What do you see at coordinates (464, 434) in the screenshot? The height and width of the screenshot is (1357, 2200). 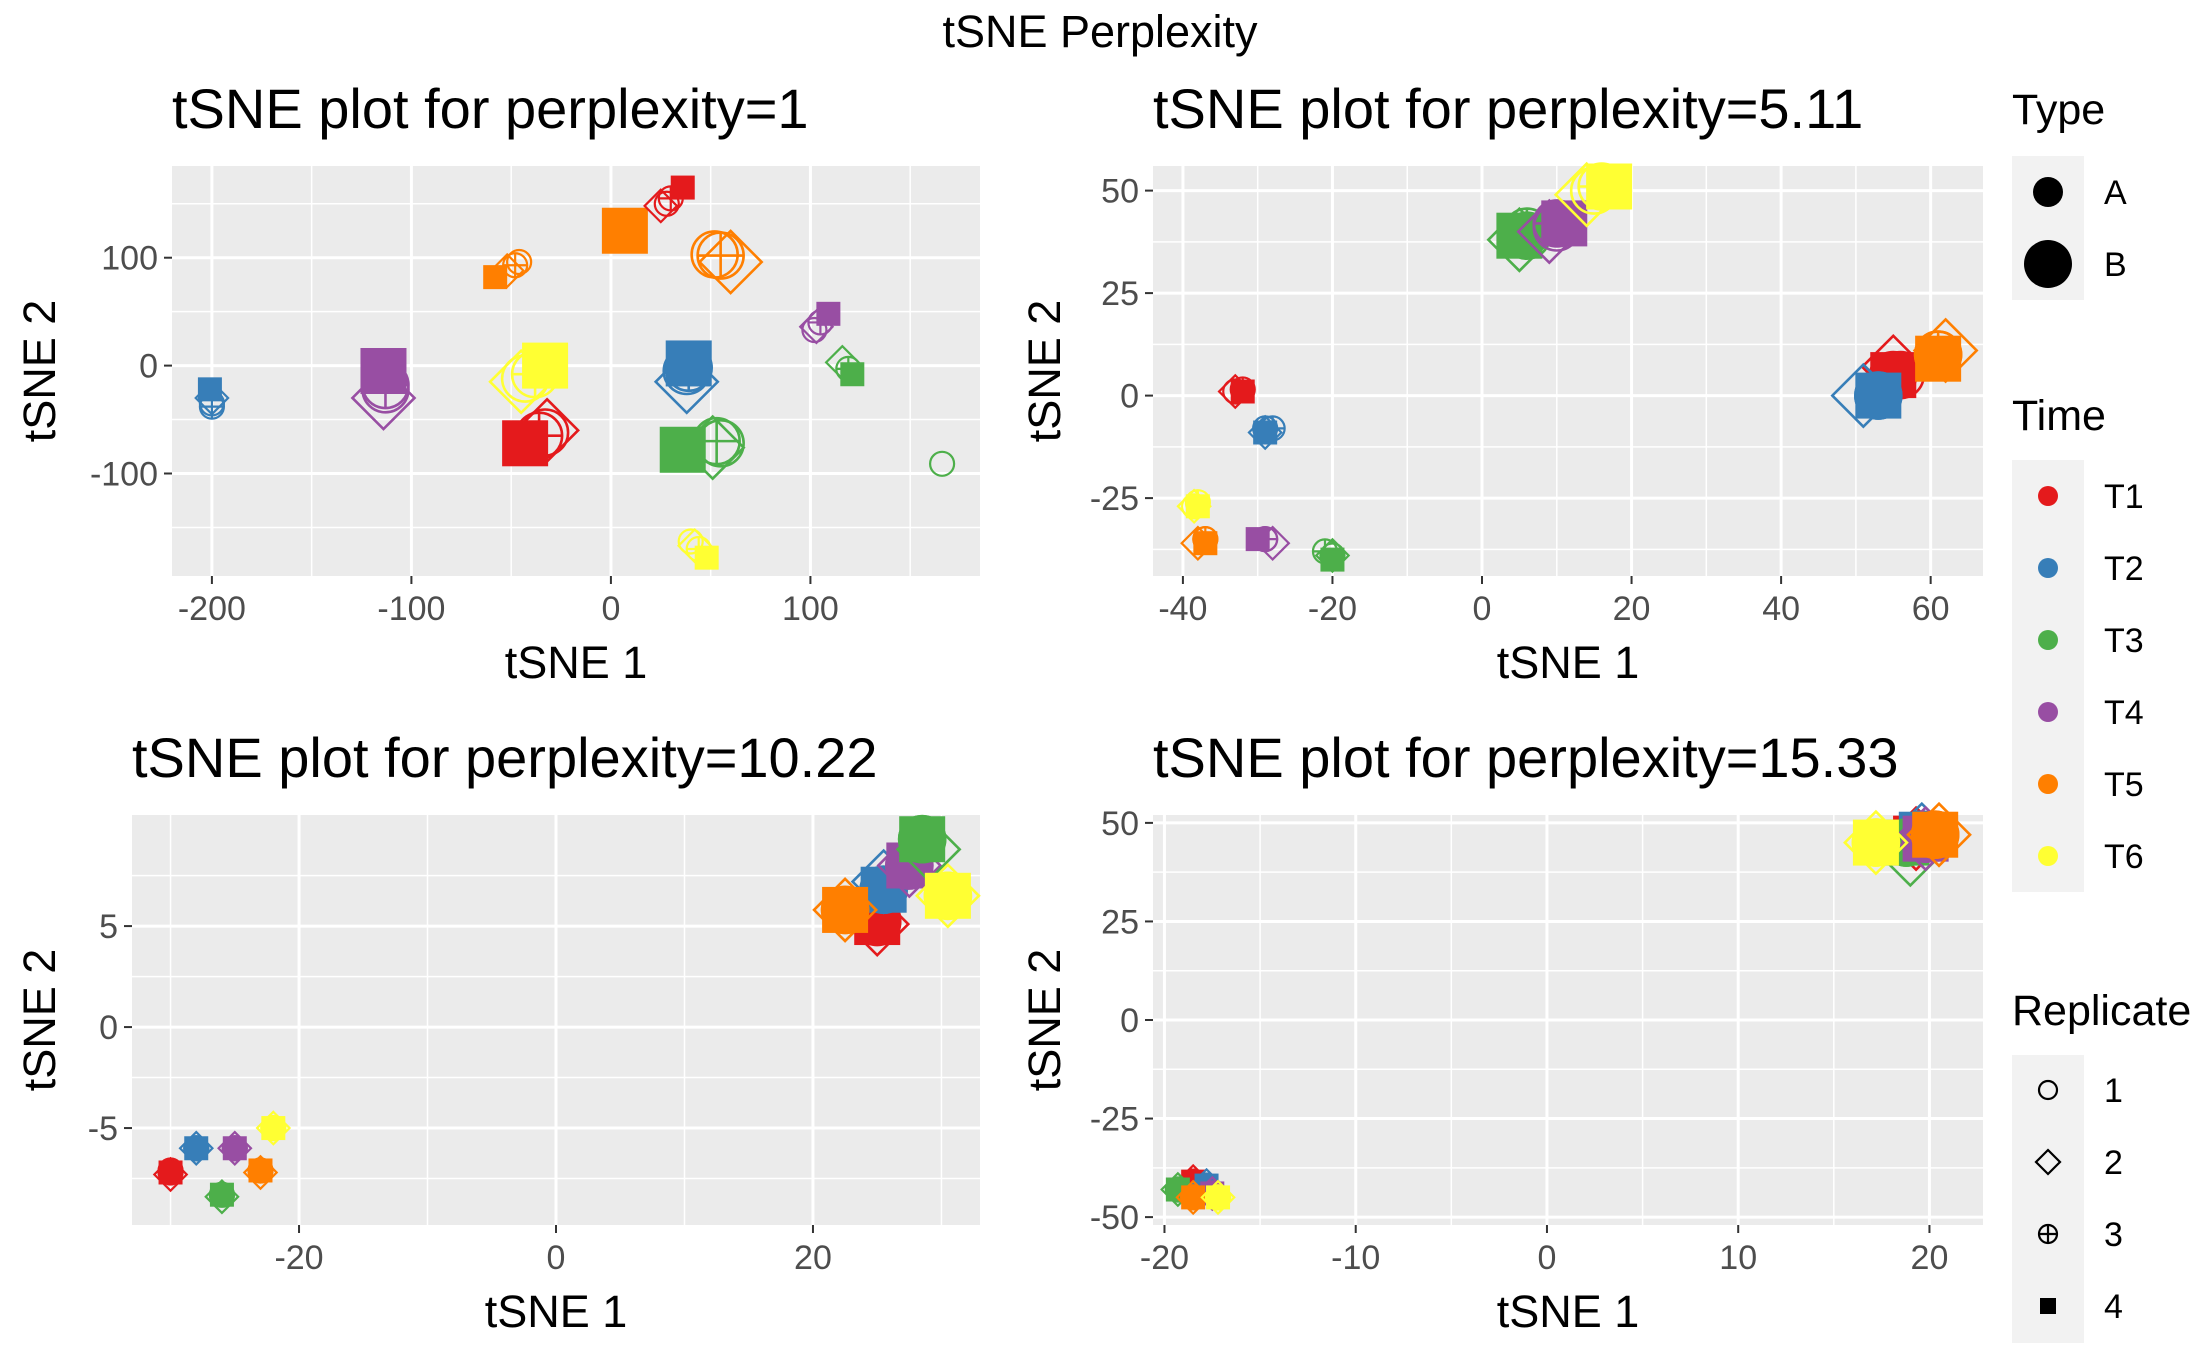 I see `panel-1-axes: -200 -100 0 100 -100 0 100` at bounding box center [464, 434].